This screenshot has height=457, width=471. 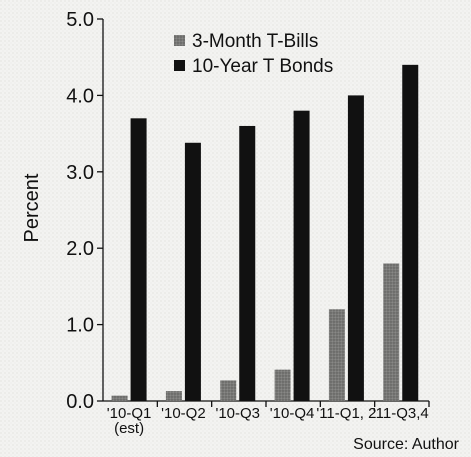 What do you see at coordinates (262, 66) in the screenshot?
I see `legend-label-10-year-t-bonds: 10-Year T Bonds` at bounding box center [262, 66].